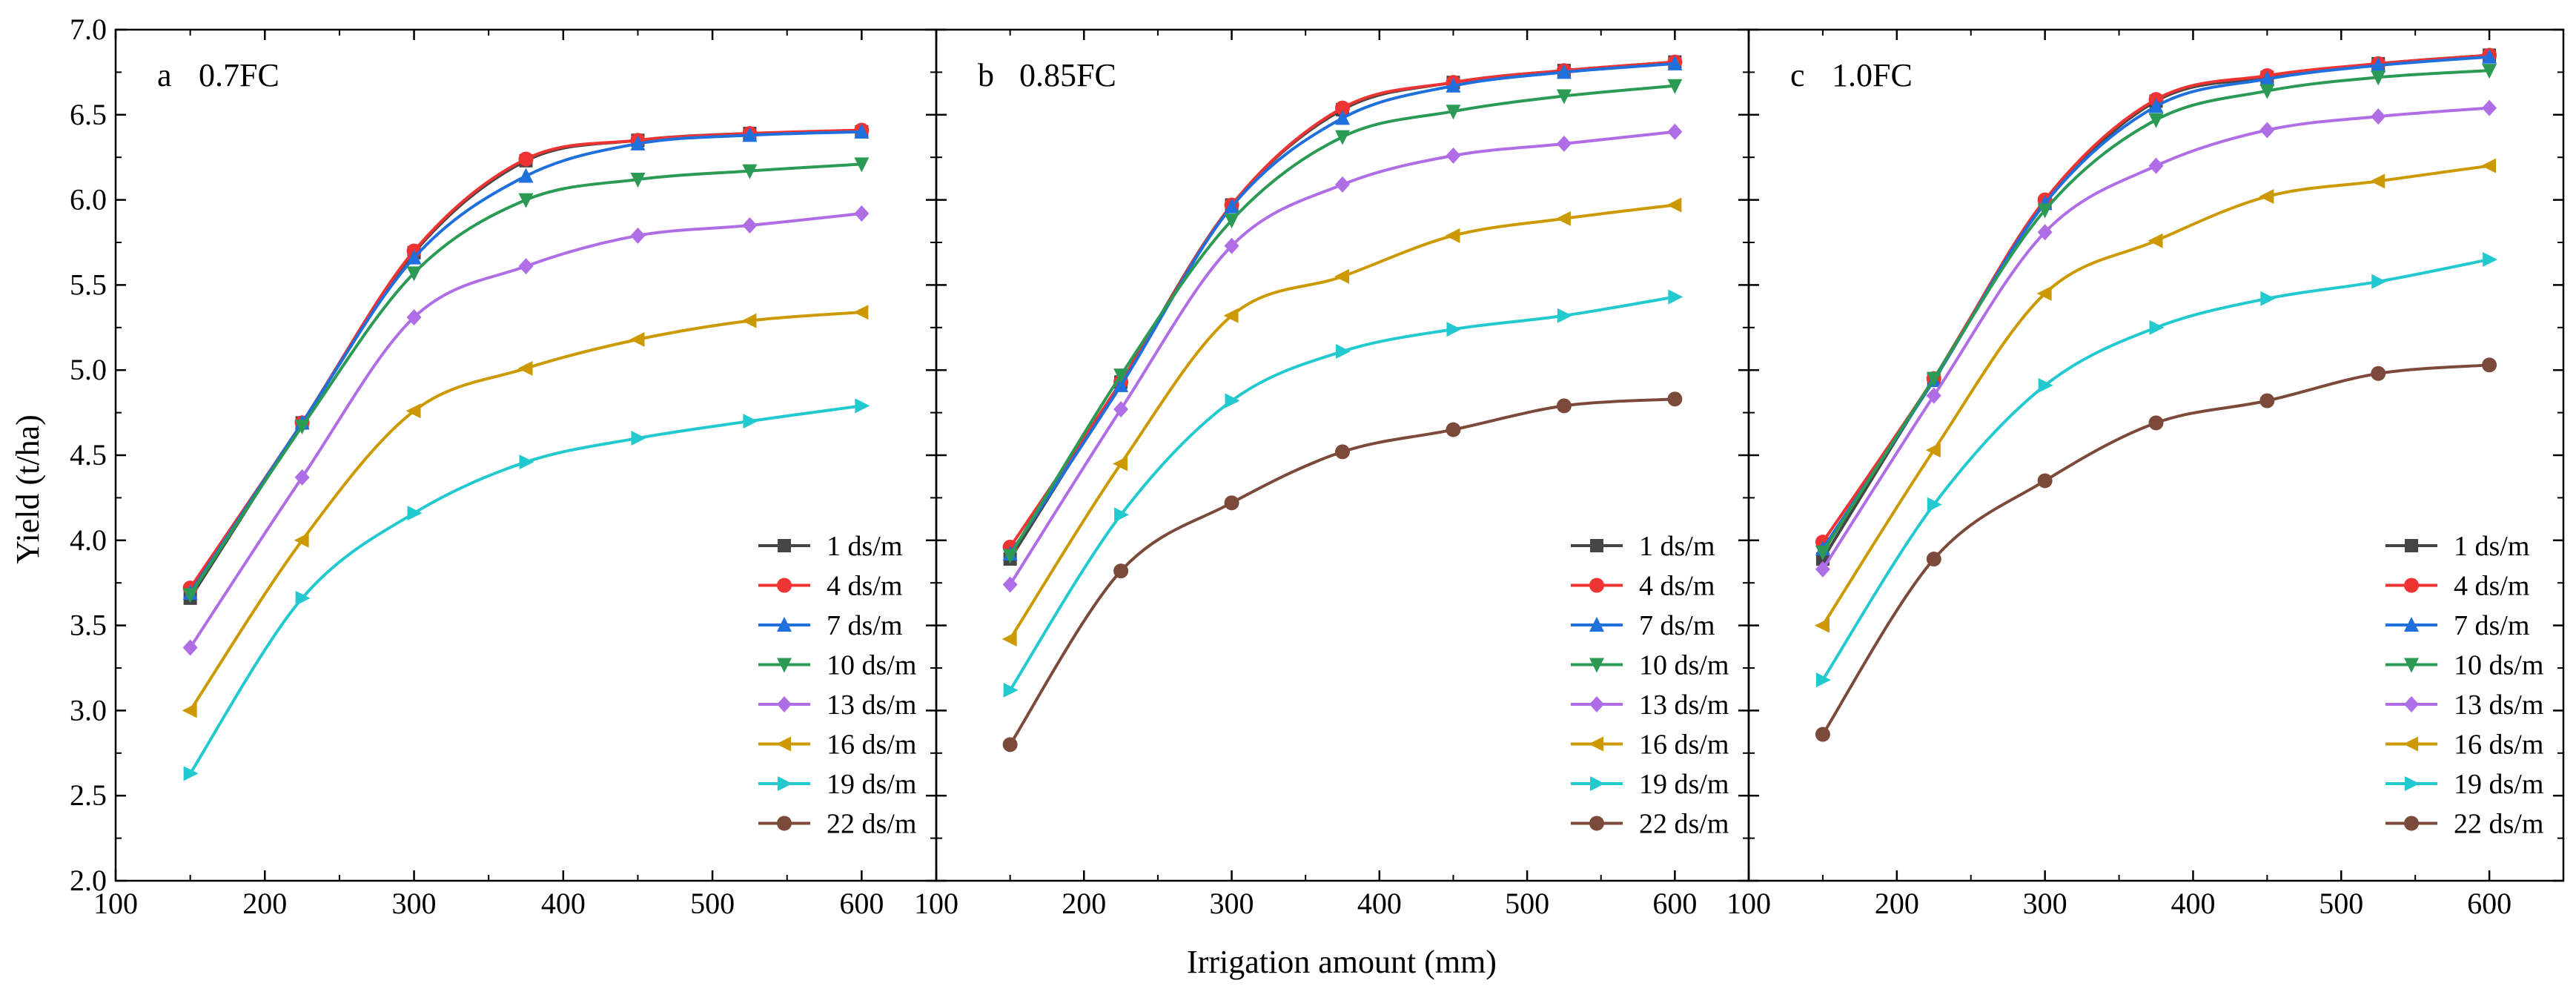 The image size is (2576, 989). Describe the element at coordinates (1684, 745) in the screenshot. I see `legend-label: 16 ds/m` at that location.